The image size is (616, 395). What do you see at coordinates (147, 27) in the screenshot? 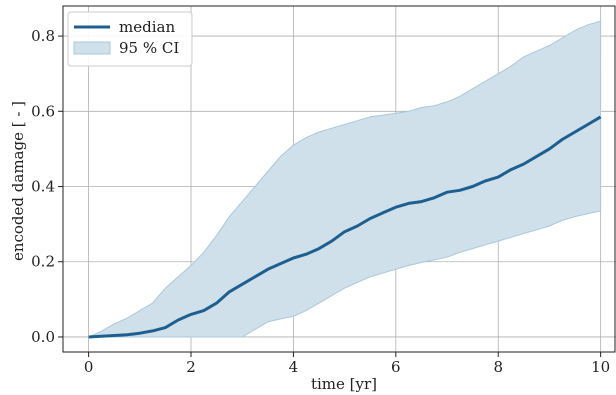
I see `legend-median-label: median` at bounding box center [147, 27].